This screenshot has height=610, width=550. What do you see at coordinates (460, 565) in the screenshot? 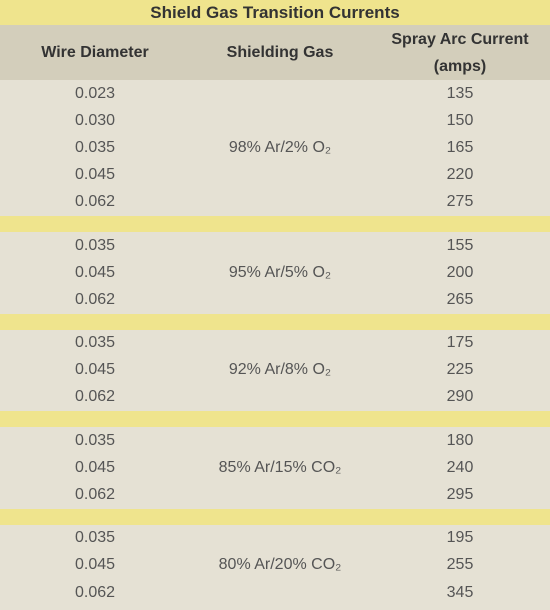
I see `spray-current: 255` at bounding box center [460, 565].